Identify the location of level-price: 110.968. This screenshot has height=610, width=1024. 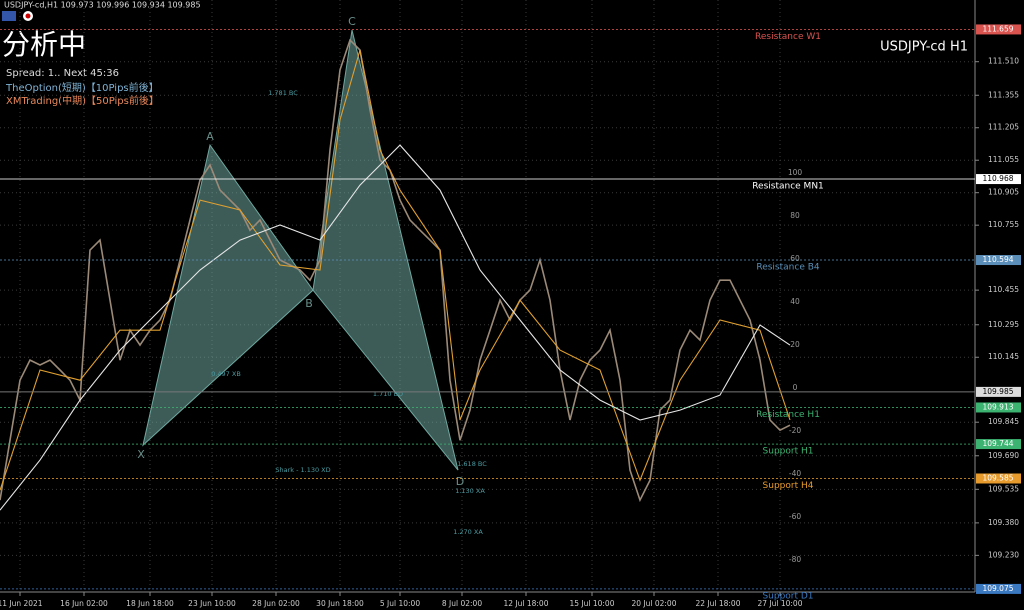
(997, 178).